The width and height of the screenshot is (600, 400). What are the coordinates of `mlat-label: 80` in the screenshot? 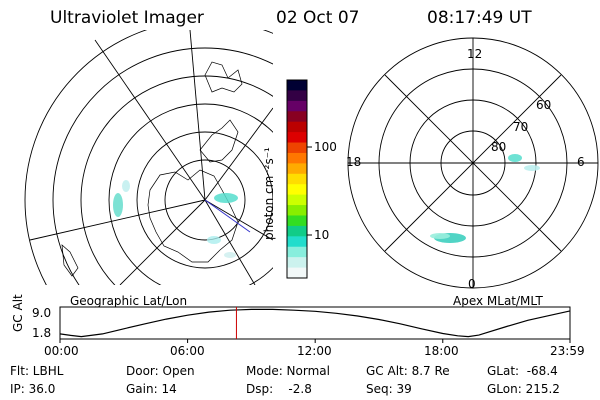 It's located at (499, 147).